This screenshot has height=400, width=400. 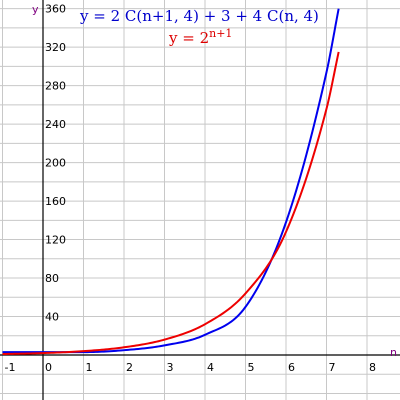 What do you see at coordinates (220, 33) in the screenshot?
I see `red-formula-exponent: n+1` at bounding box center [220, 33].